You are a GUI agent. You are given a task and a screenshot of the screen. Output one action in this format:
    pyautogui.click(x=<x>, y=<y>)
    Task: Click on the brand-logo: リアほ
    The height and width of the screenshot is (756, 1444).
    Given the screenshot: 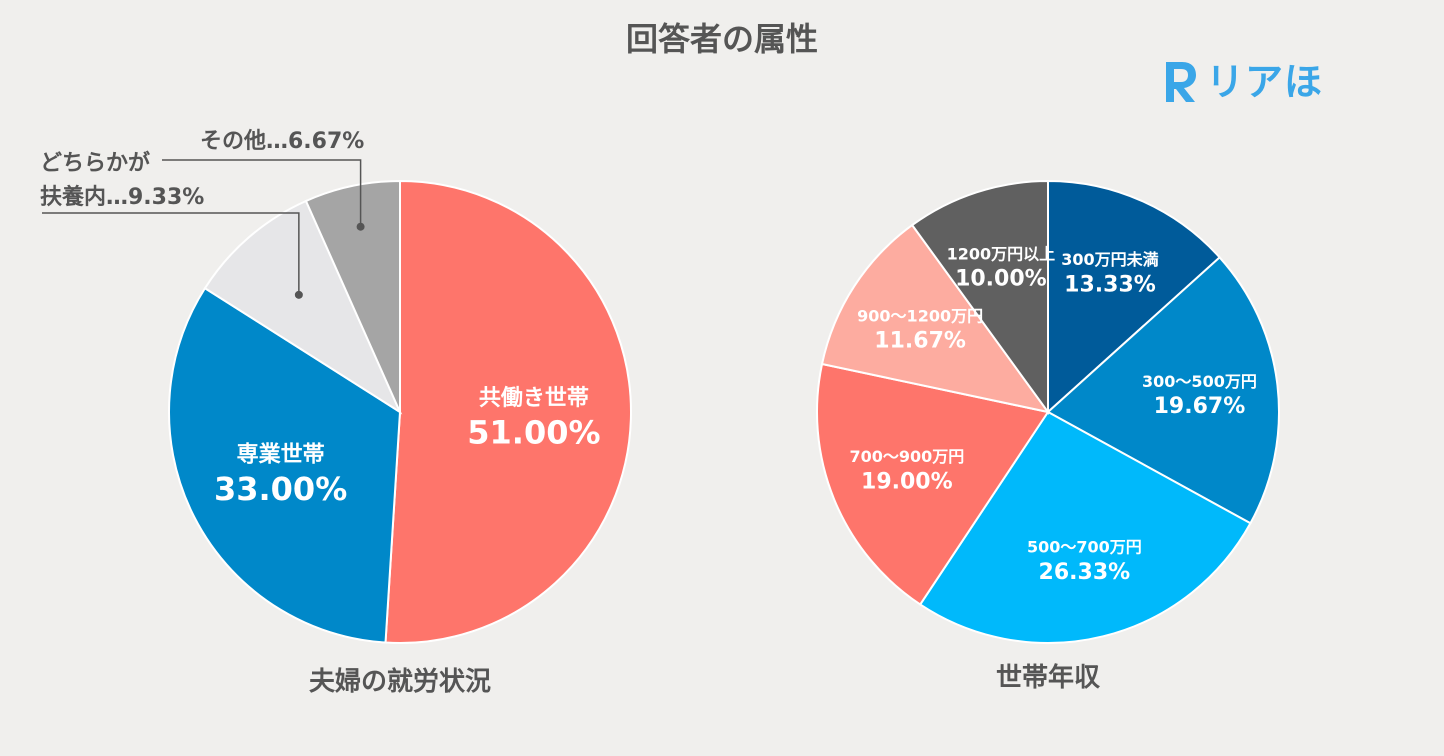 What is the action you would take?
    pyautogui.click(x=1258, y=84)
    